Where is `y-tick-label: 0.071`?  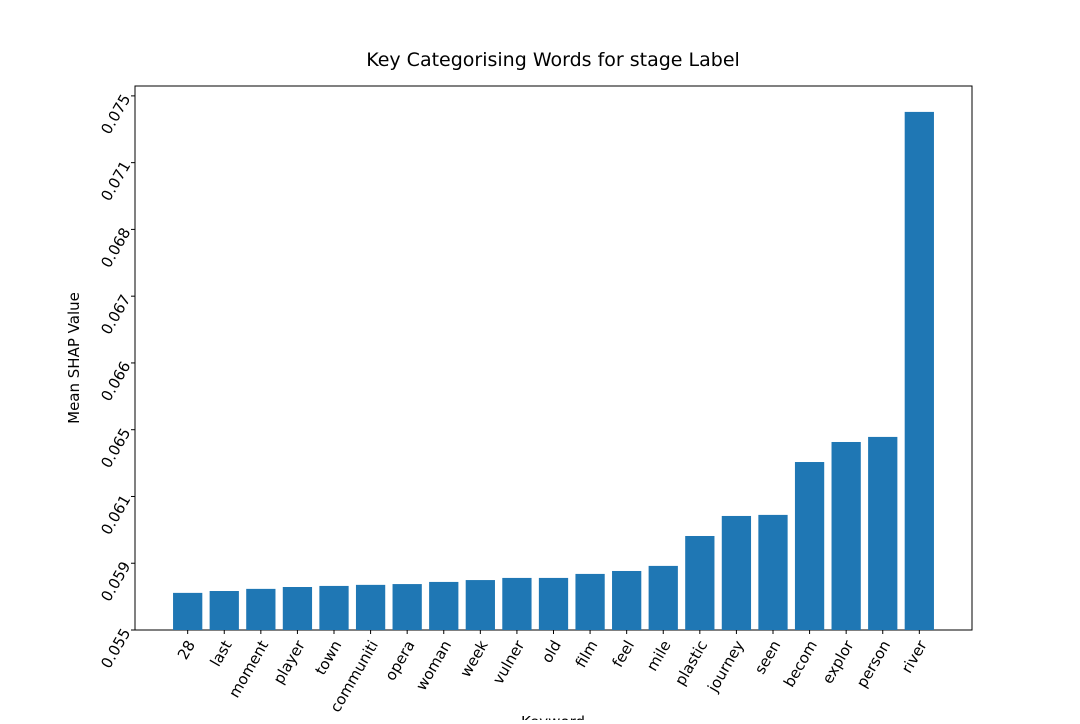 y-tick-label: 0.071 is located at coordinates (115, 181).